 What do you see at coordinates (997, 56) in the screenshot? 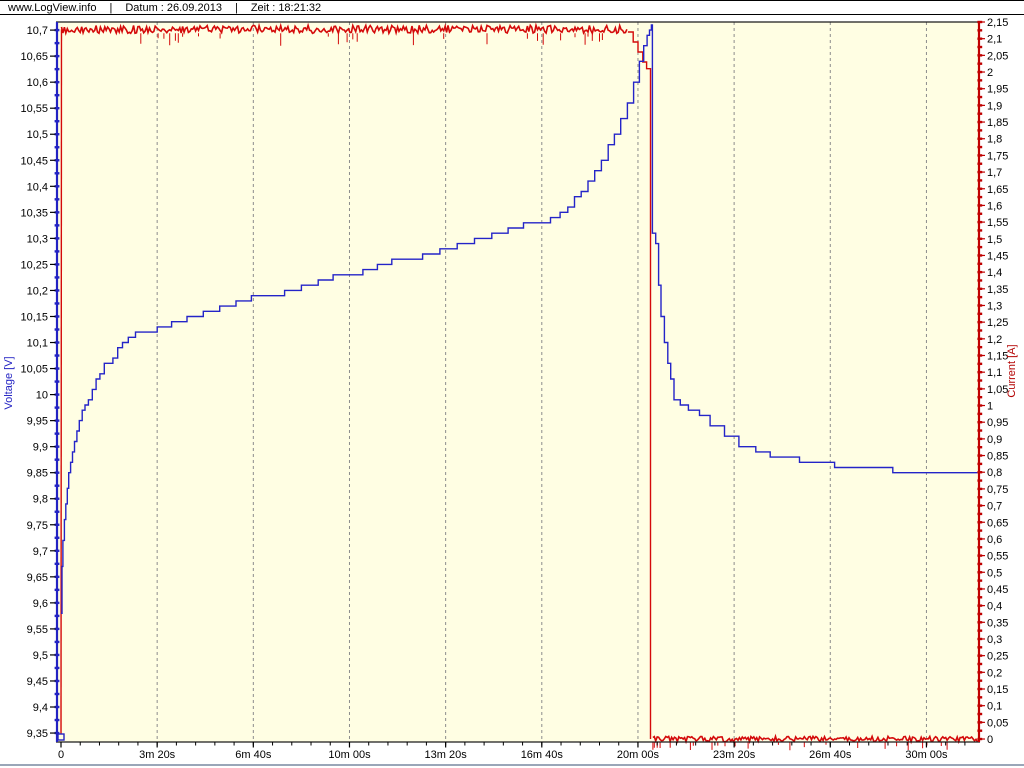
I see `y-right-tick-label: 2,05` at bounding box center [997, 56].